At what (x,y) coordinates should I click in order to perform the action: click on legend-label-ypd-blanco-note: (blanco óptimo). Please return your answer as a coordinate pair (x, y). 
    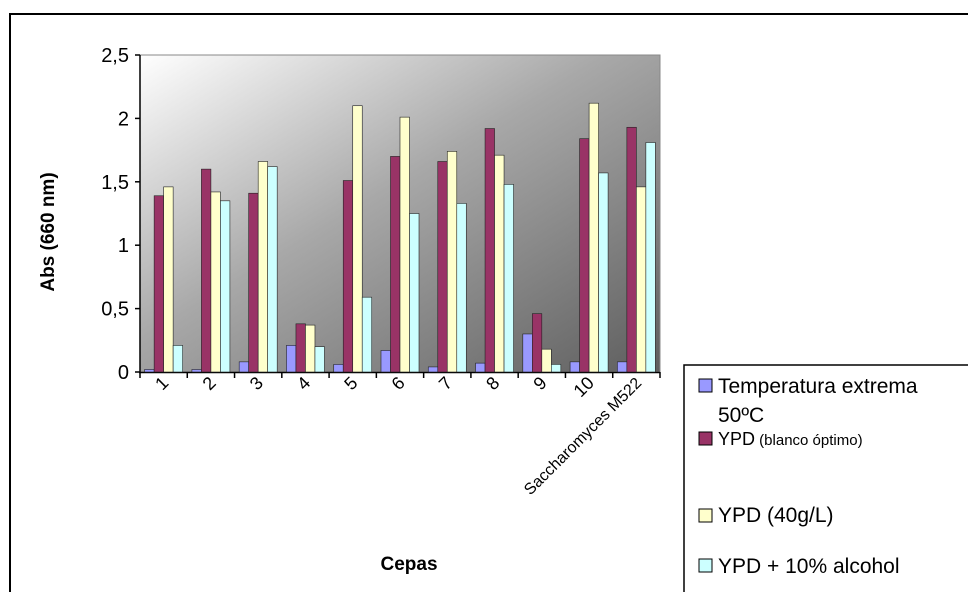
    Looking at the image, I should click on (809, 440).